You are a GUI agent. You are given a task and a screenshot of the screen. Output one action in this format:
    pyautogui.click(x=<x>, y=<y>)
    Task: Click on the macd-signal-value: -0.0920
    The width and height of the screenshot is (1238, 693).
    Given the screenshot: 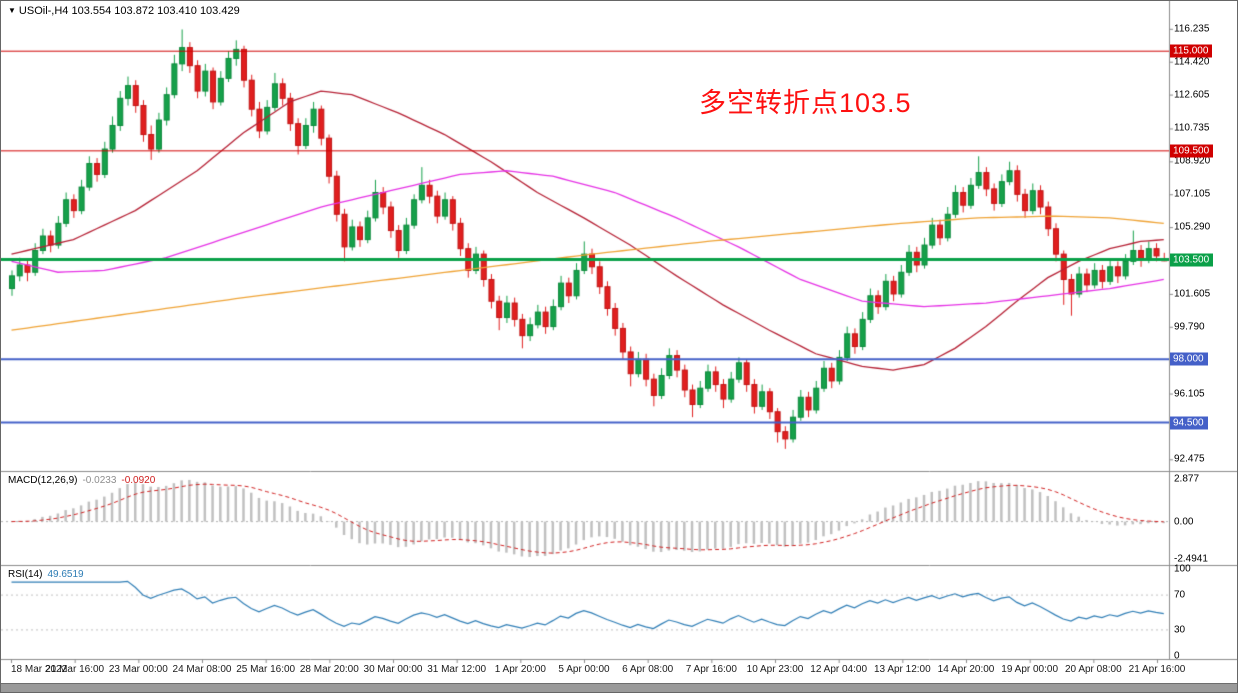 What is the action you would take?
    pyautogui.click(x=138, y=480)
    